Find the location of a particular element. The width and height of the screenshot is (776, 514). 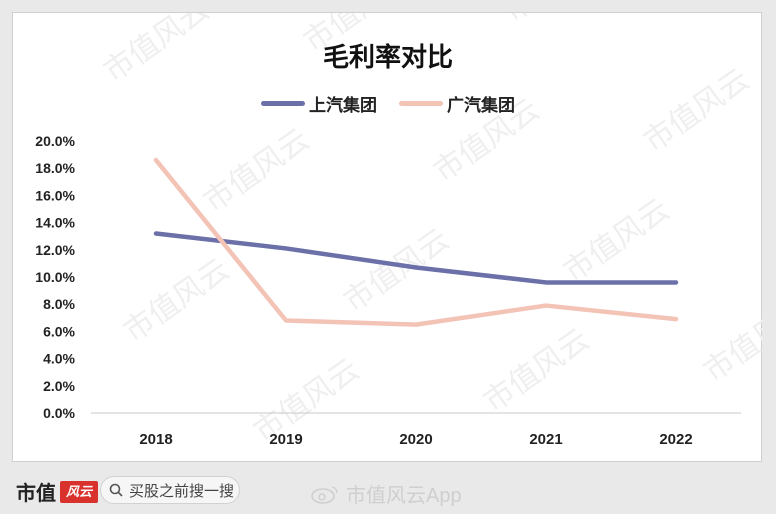

legend-swatch-gac is located at coordinates (421, 103).